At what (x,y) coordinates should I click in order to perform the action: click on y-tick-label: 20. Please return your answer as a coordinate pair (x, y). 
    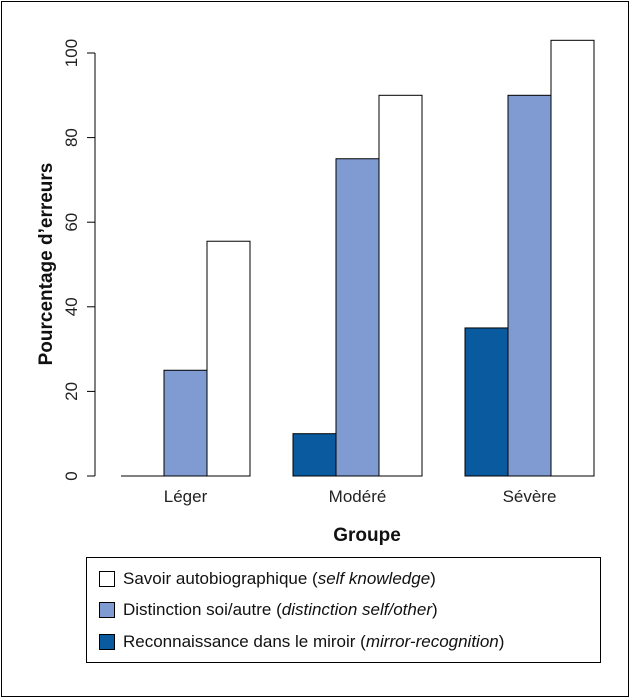
    Looking at the image, I should click on (71, 391).